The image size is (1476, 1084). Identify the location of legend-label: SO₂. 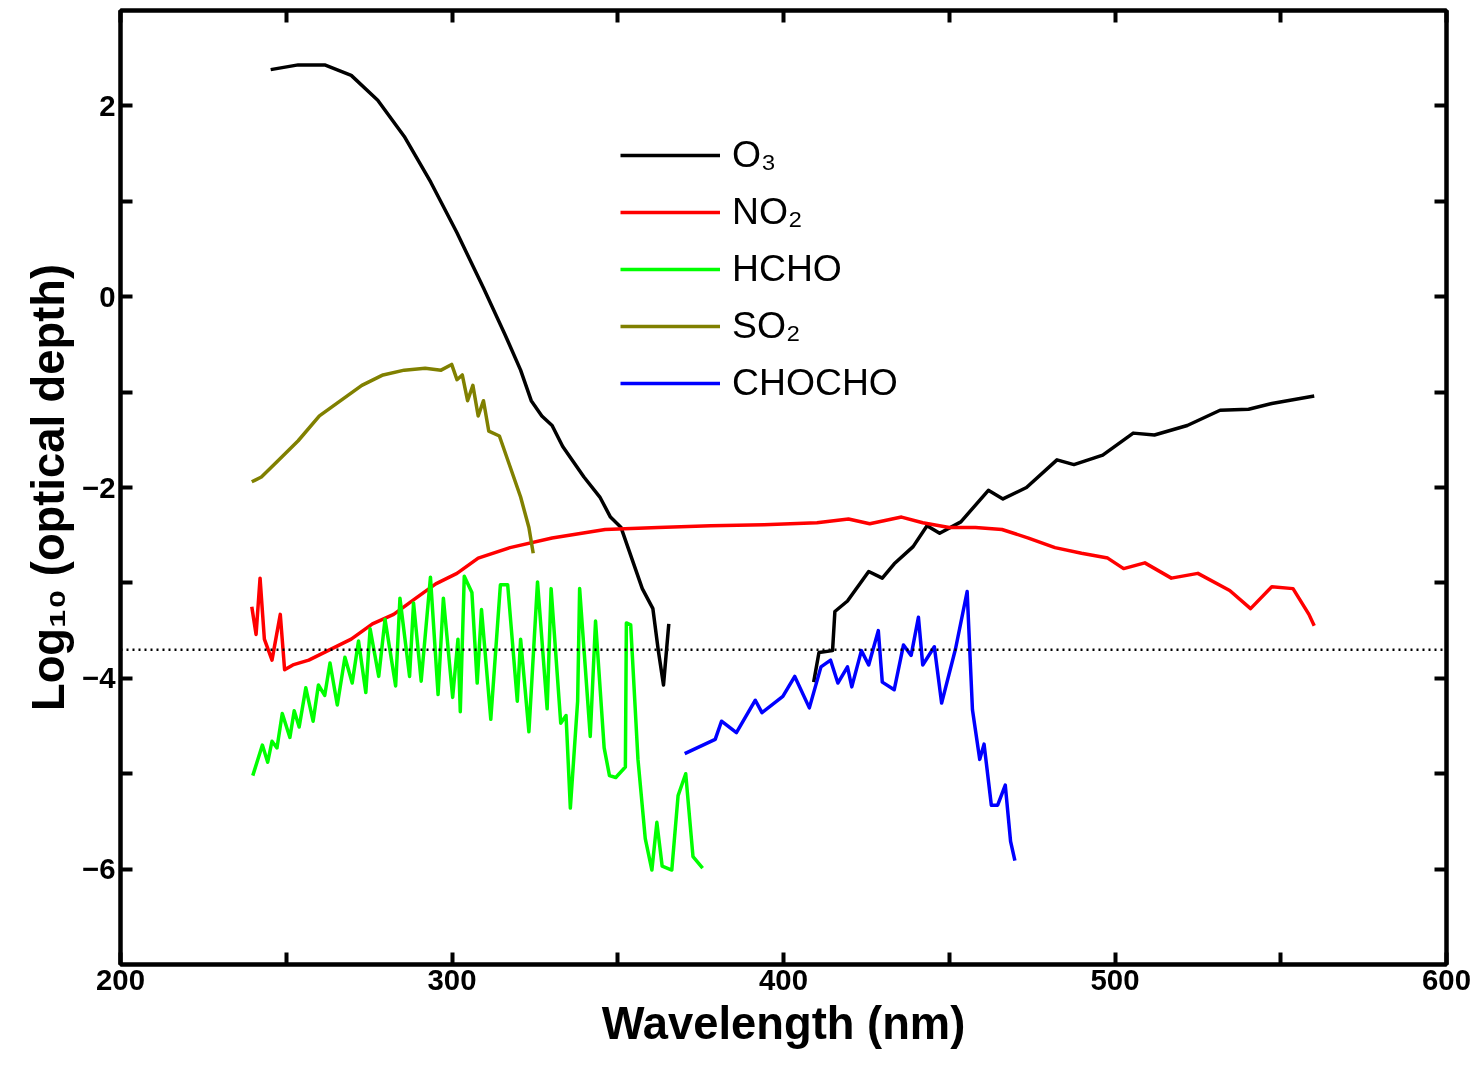
(766, 325).